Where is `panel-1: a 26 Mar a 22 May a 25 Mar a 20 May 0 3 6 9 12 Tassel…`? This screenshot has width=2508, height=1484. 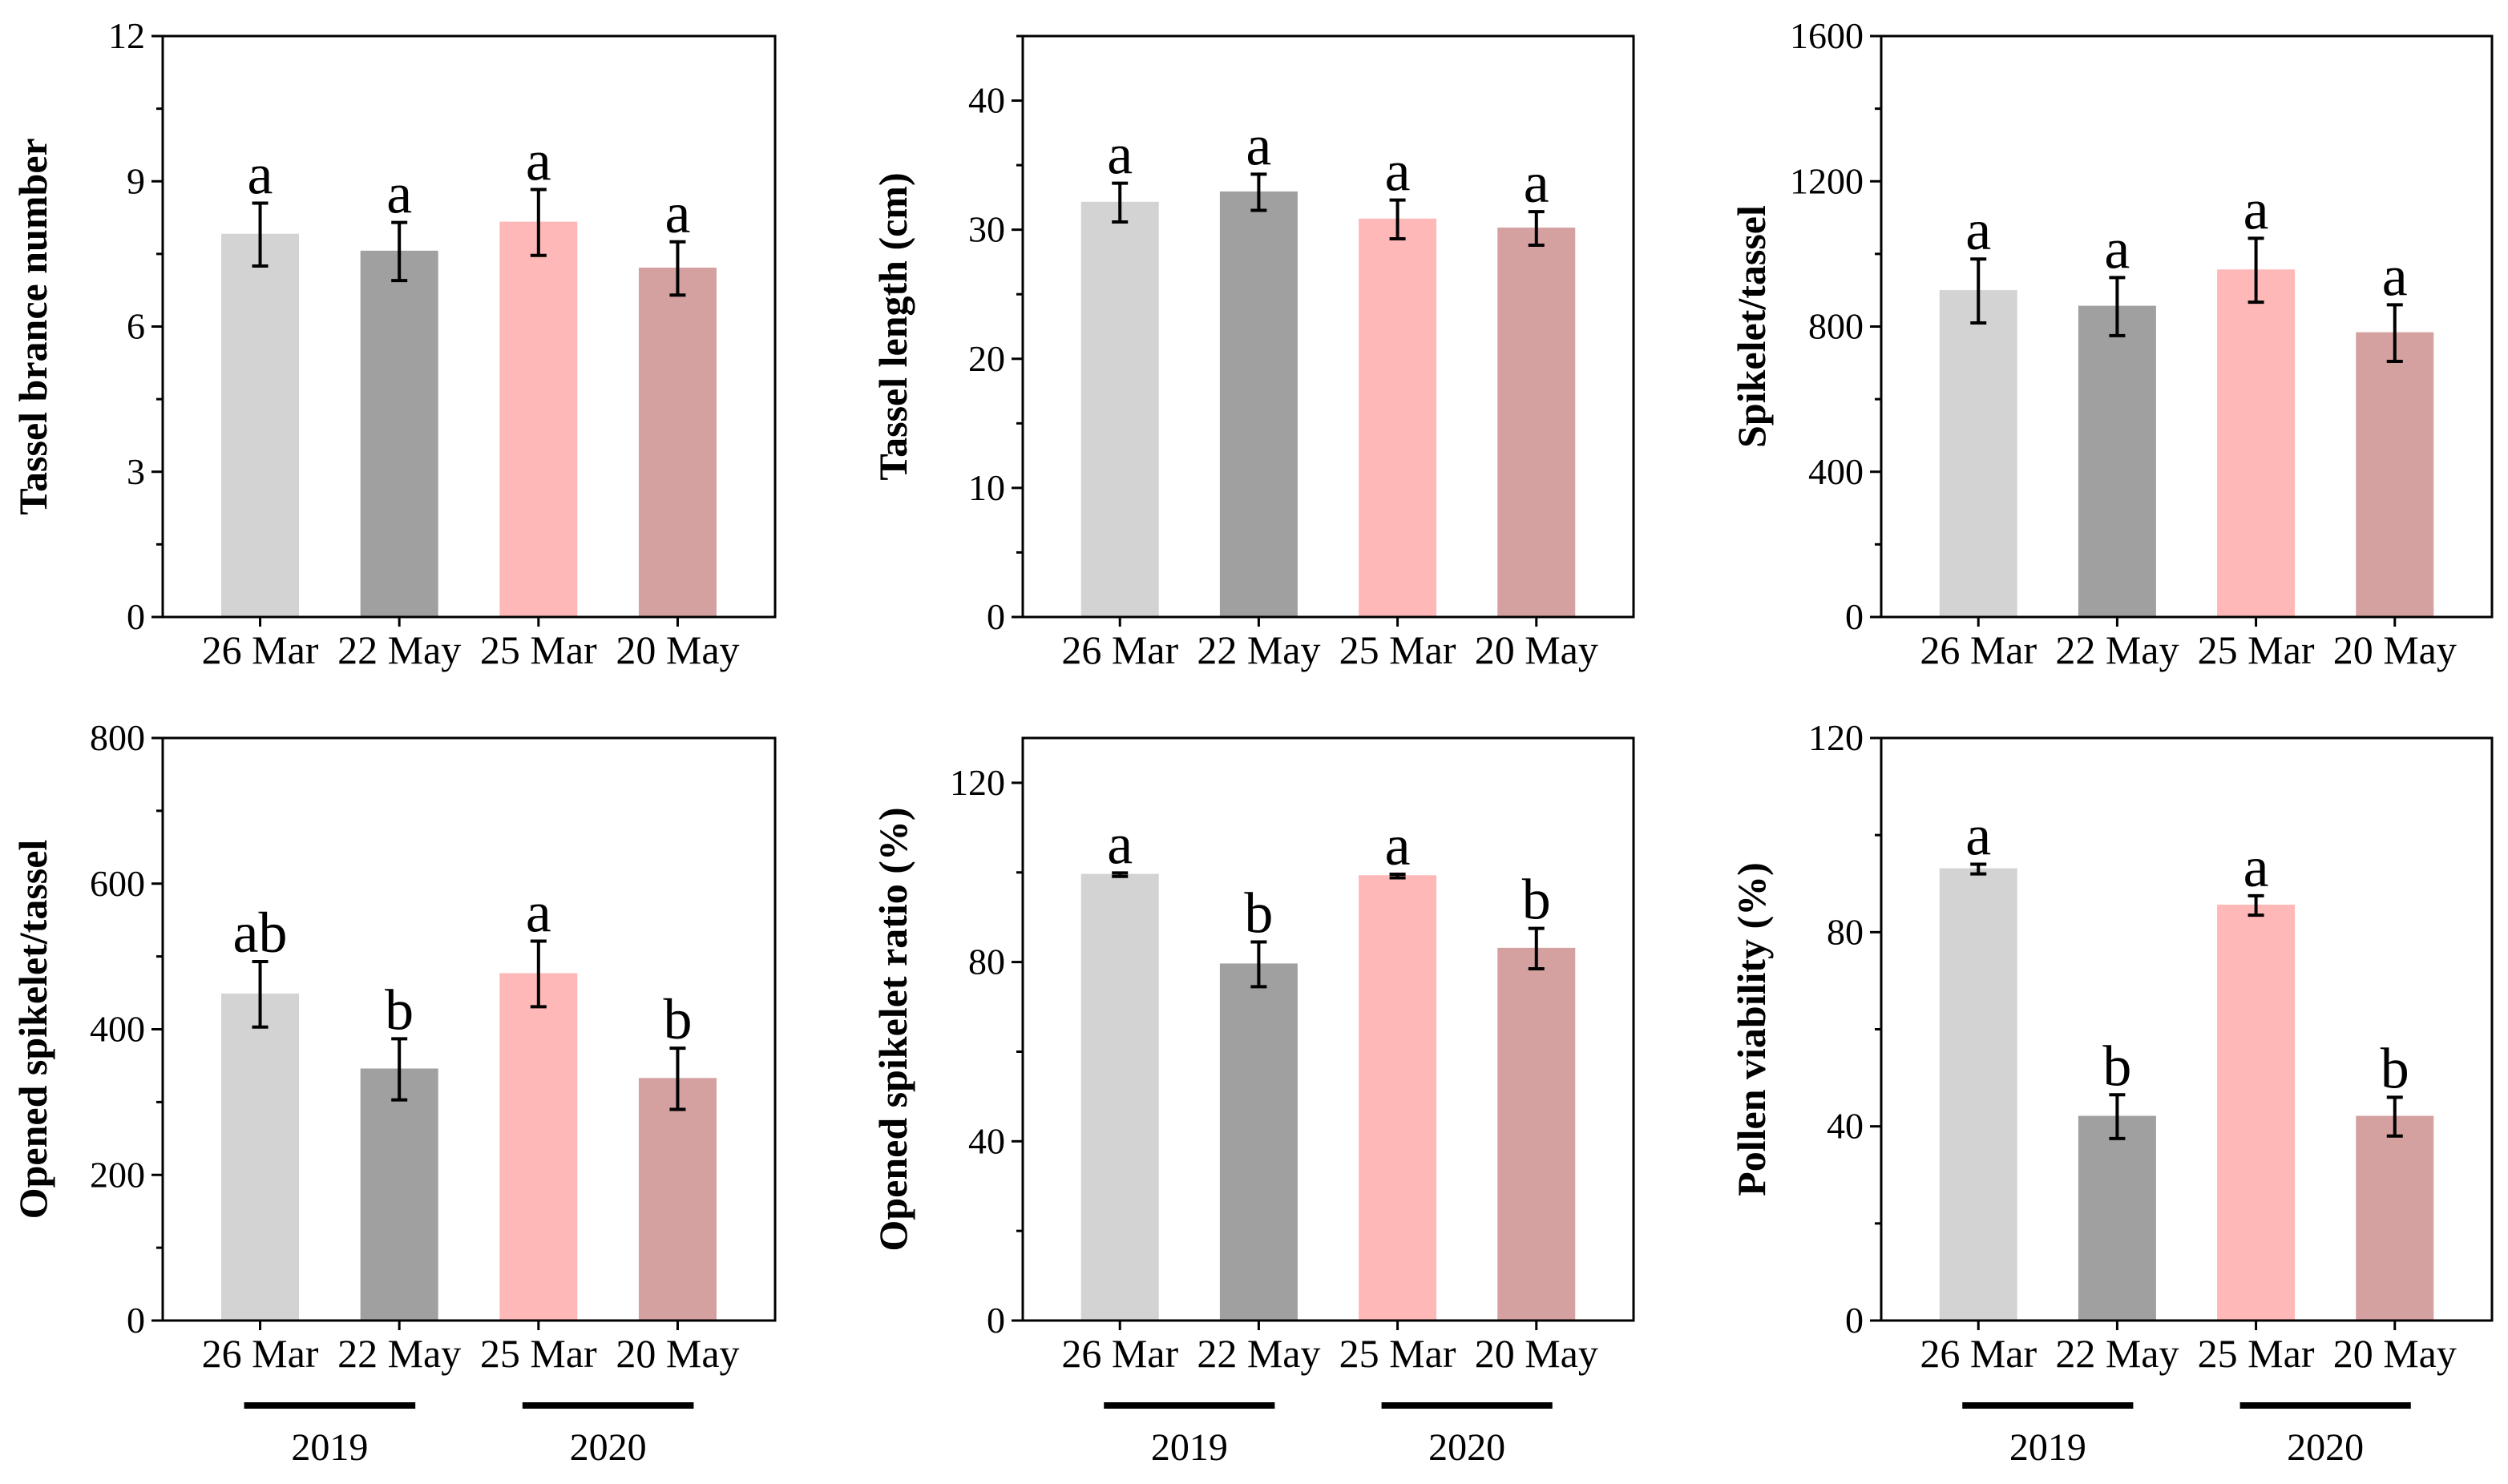 panel-1: a 26 Mar a 22 May a 25 Mar a 20 May 0 3 6 9 12 Tassel… is located at coordinates (393, 344).